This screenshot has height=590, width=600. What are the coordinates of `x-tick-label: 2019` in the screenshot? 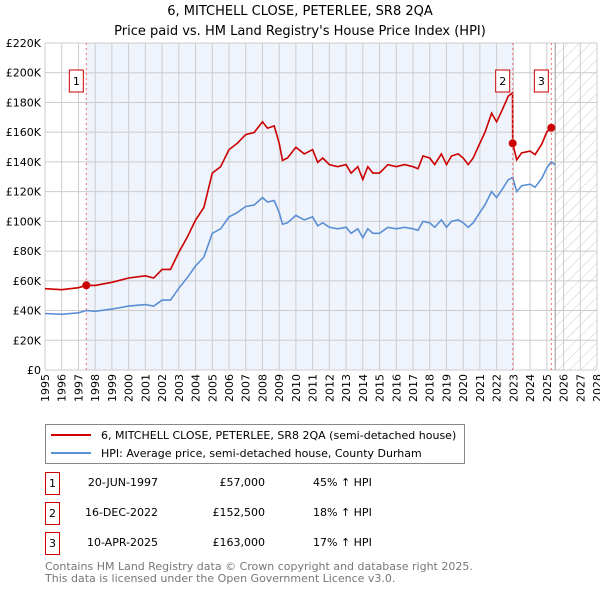 It's located at (446, 388).